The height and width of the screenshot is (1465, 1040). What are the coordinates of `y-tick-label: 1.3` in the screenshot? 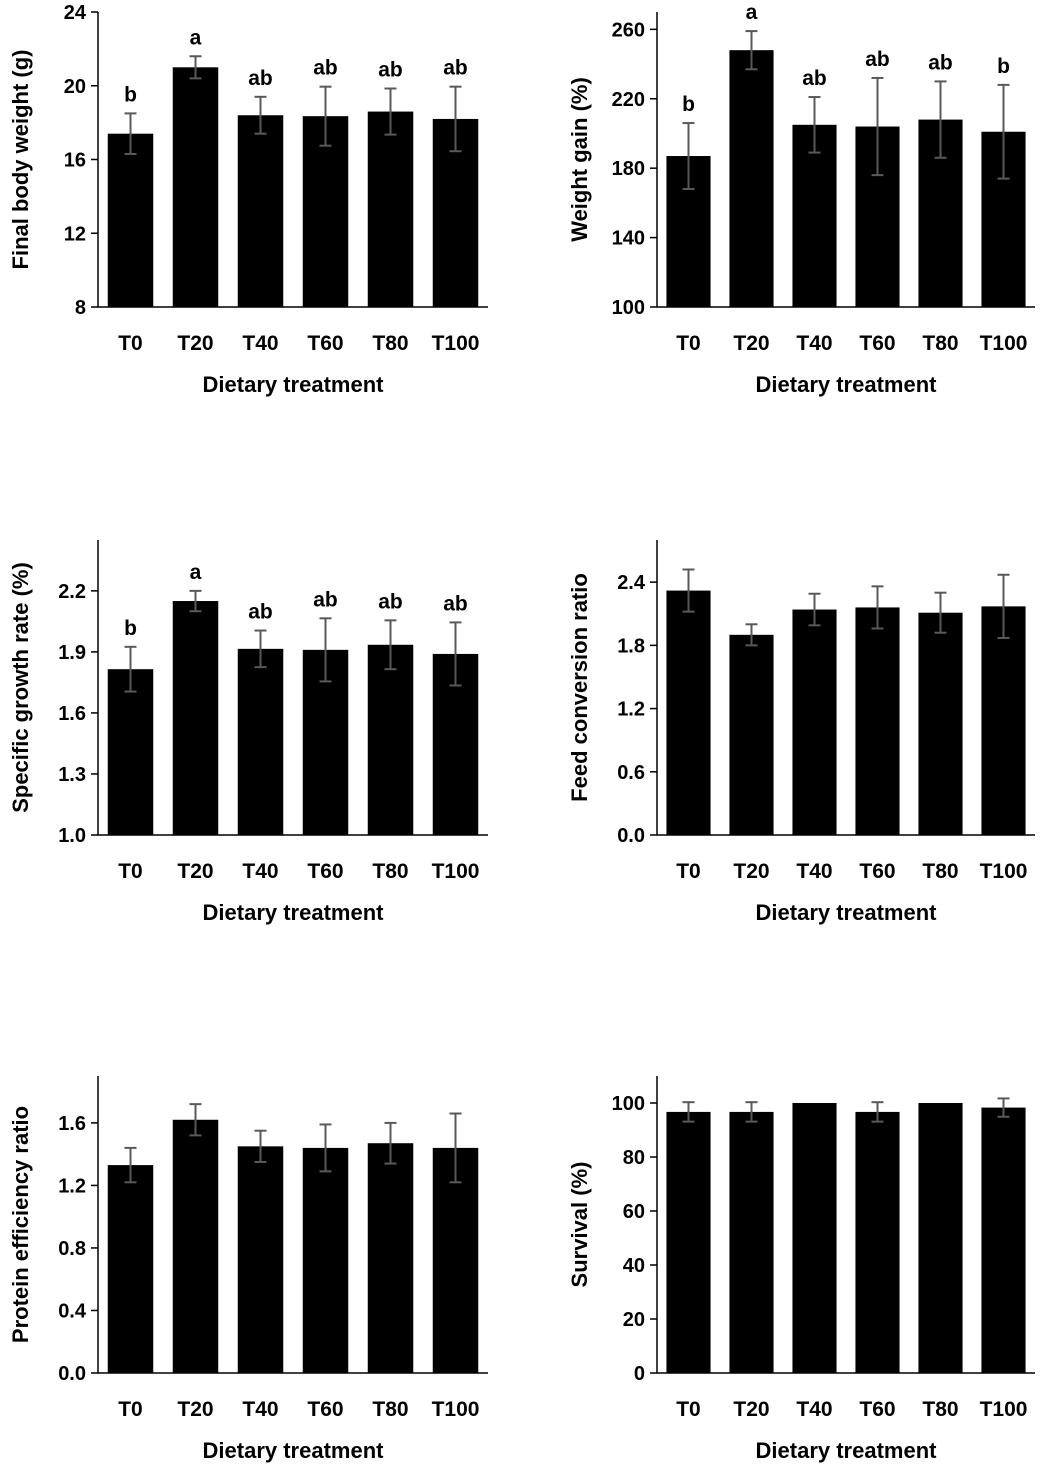 It's located at (72, 775).